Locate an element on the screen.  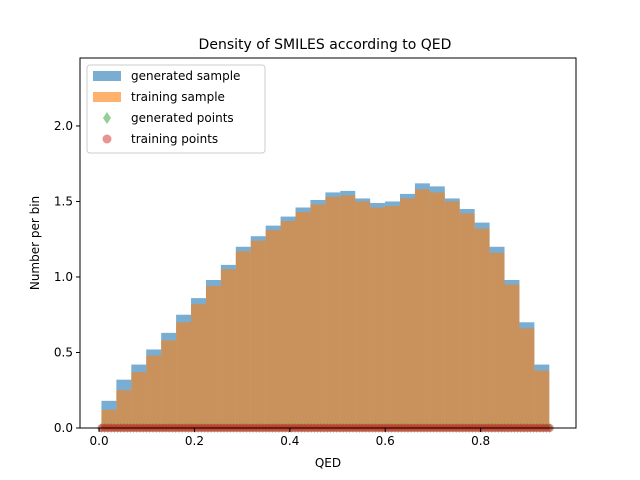
legend-label: training points is located at coordinates (174, 139).